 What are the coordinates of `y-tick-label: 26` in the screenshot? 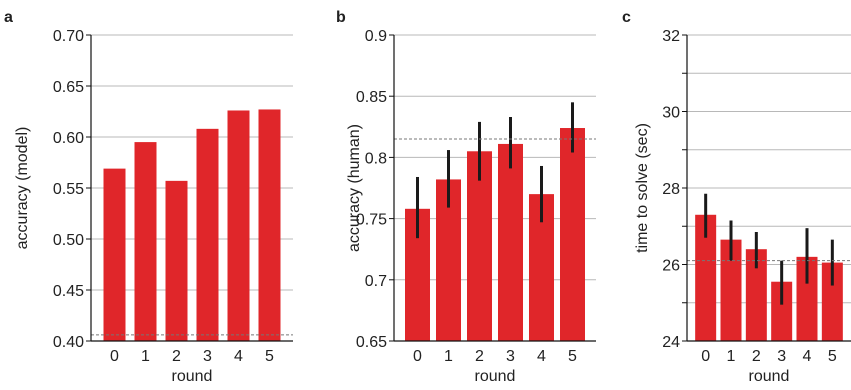 It's located at (671, 266).